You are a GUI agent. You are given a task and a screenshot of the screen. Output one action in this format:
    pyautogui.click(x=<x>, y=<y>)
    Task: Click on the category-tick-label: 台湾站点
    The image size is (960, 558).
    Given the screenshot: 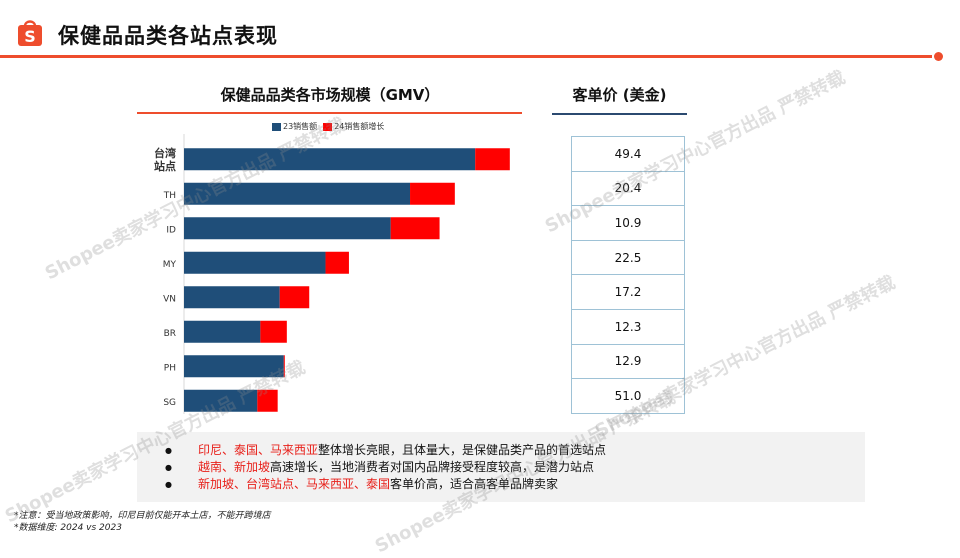 What is the action you would take?
    pyautogui.click(x=165, y=159)
    